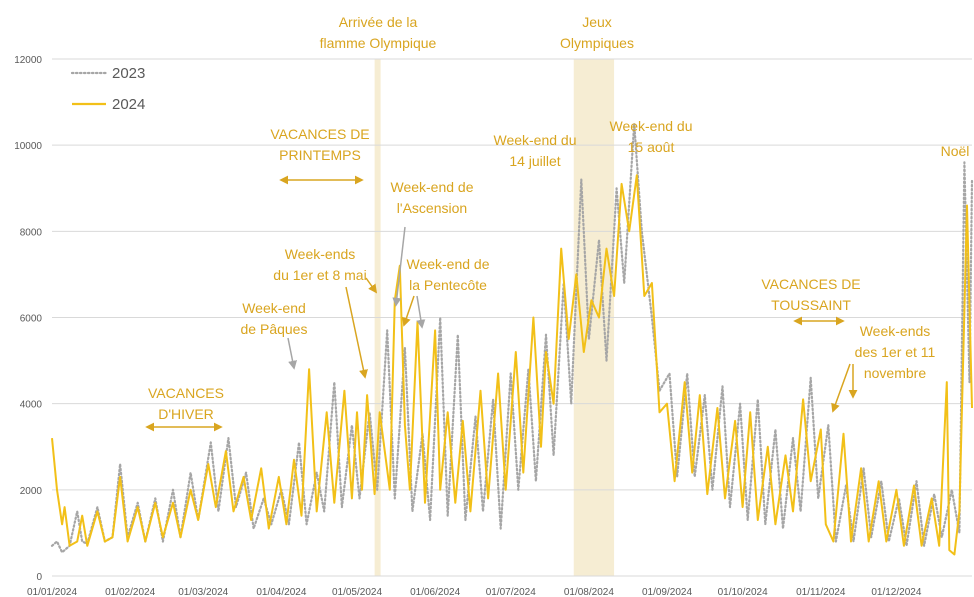 Image resolution: width=974 pixels, height=597 pixels. What do you see at coordinates (357, 592) in the screenshot?
I see `x-tick-label: 01/05/2024` at bounding box center [357, 592].